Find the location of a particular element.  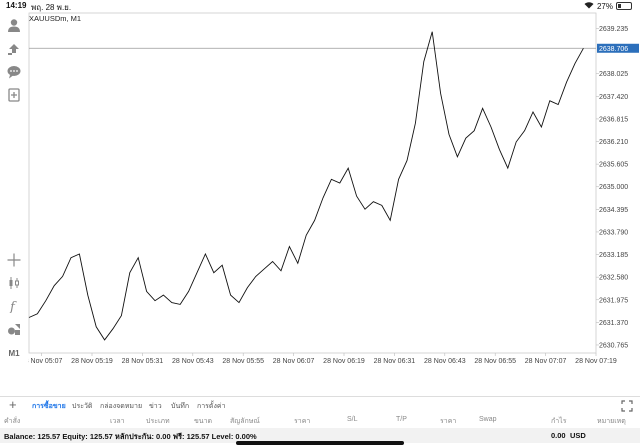

battery-percent: 27% is located at coordinates (604, 6).